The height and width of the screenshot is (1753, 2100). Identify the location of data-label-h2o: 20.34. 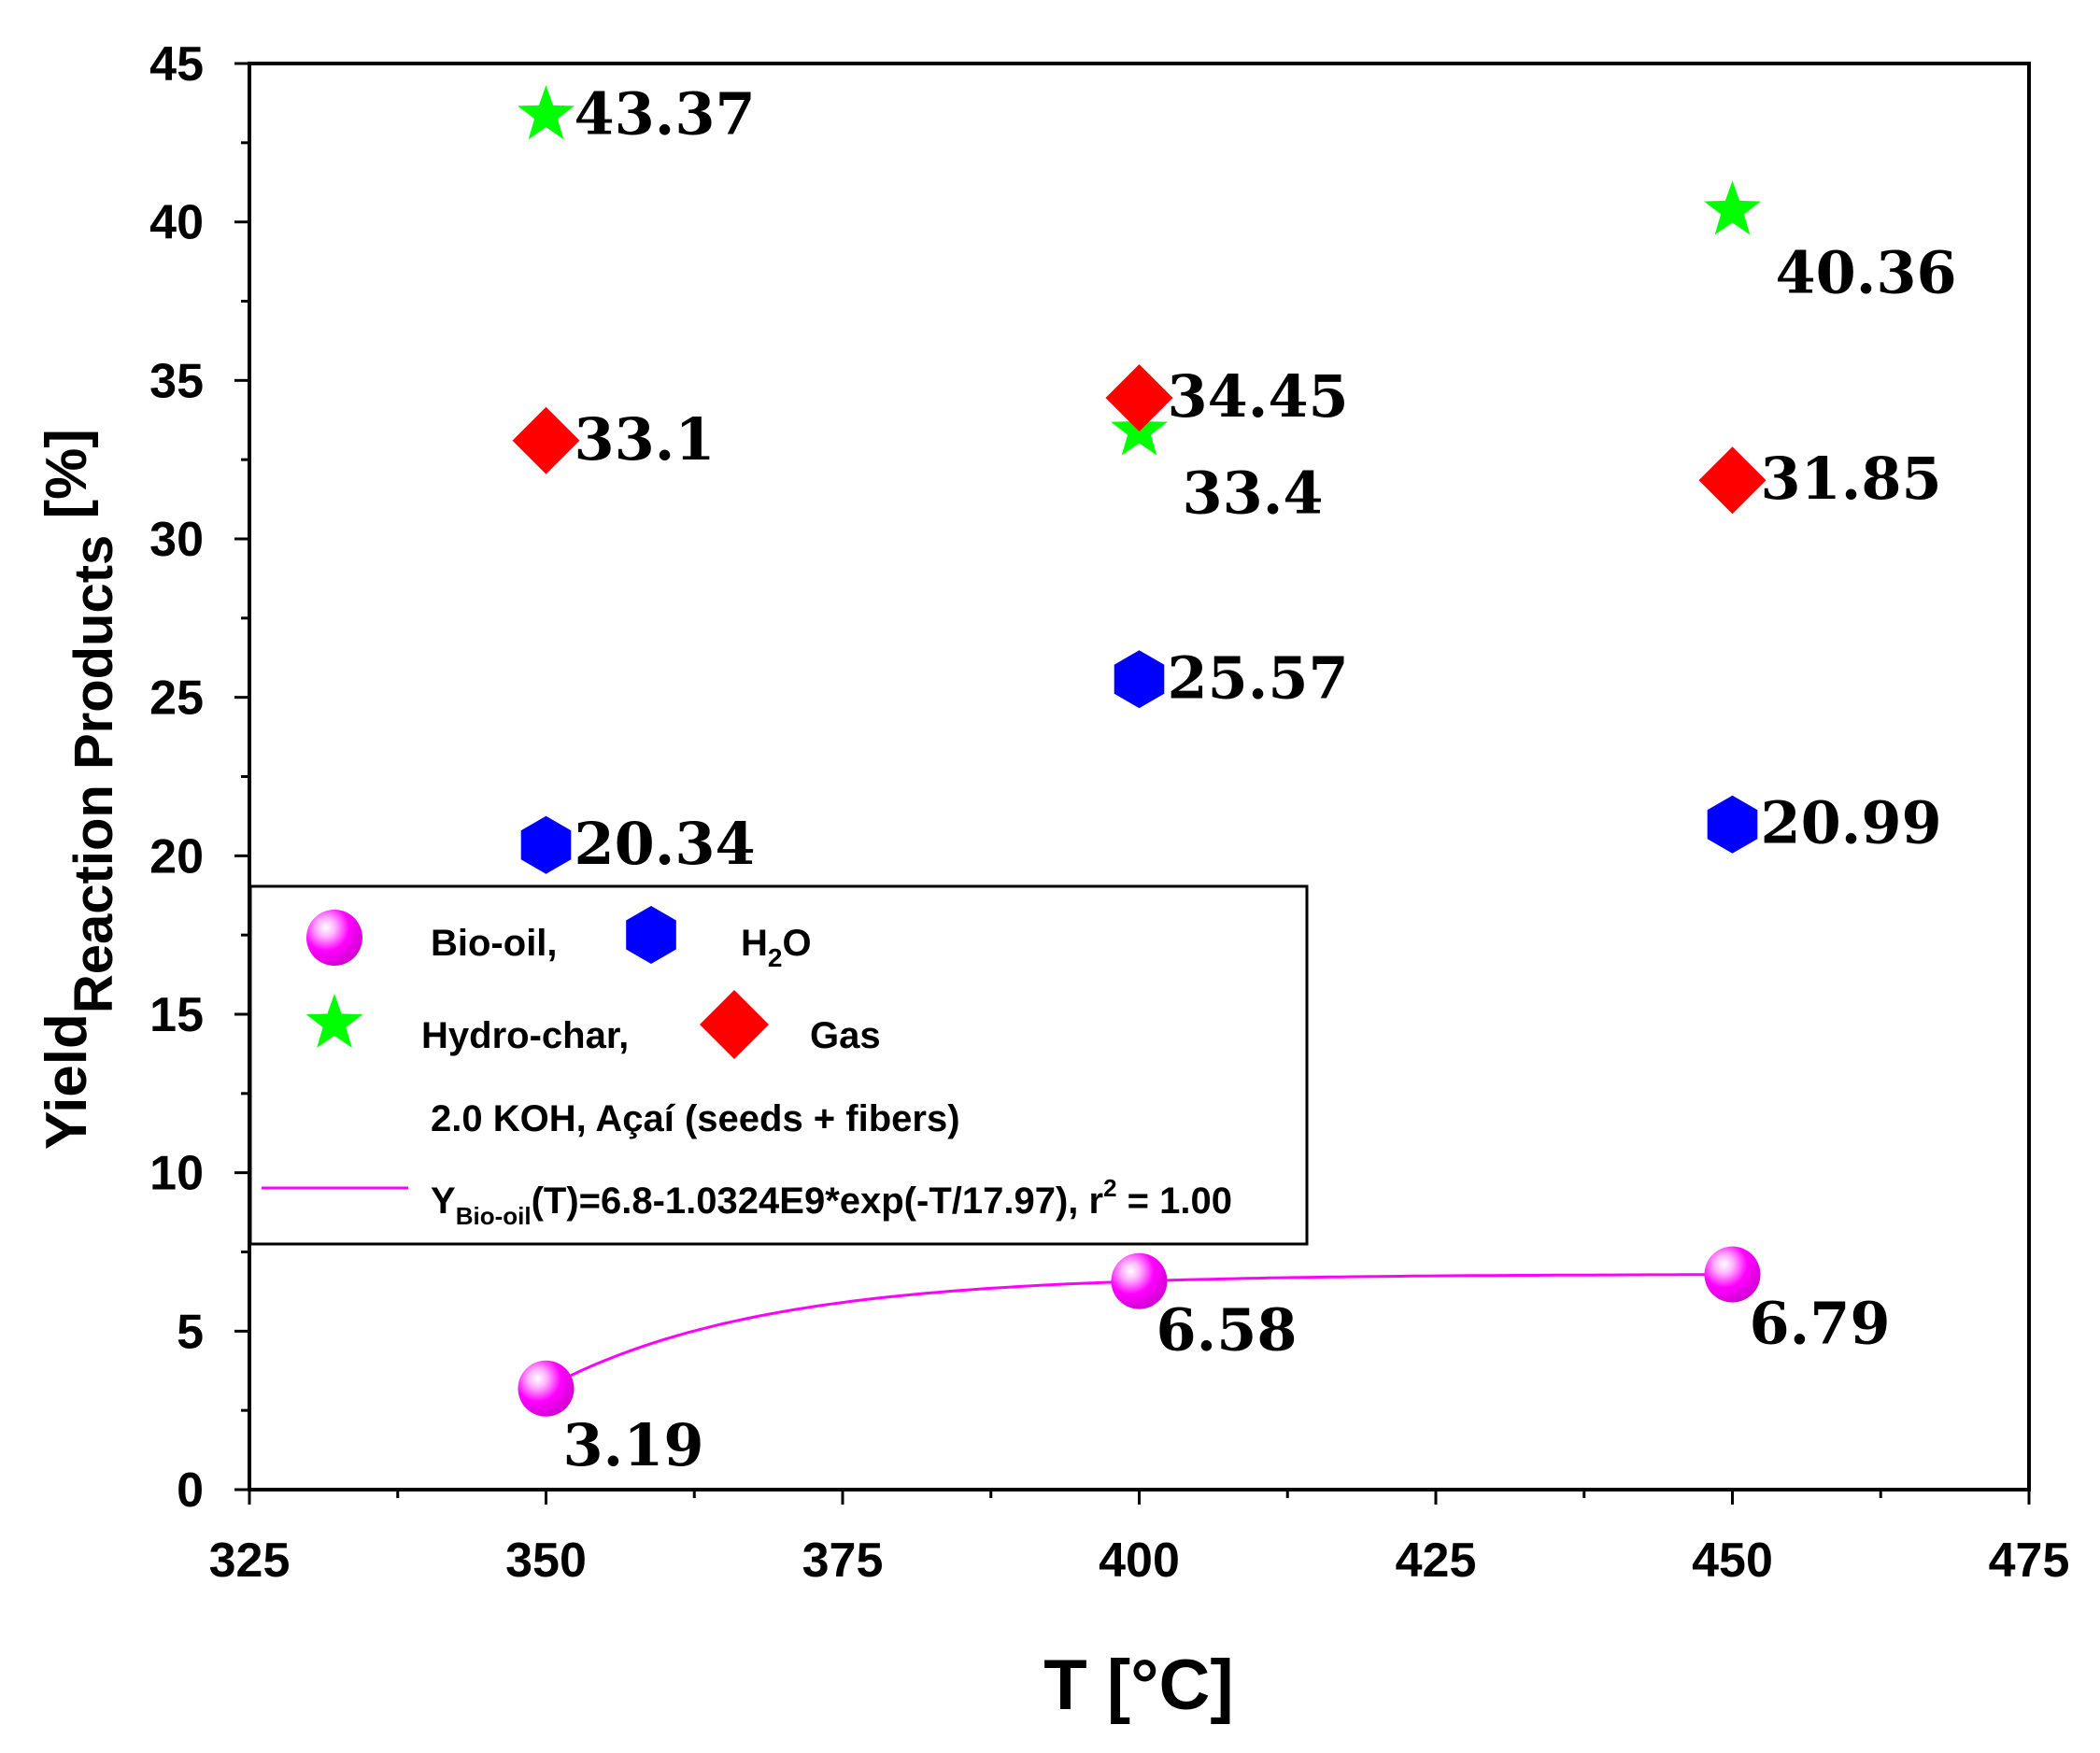
(666, 844).